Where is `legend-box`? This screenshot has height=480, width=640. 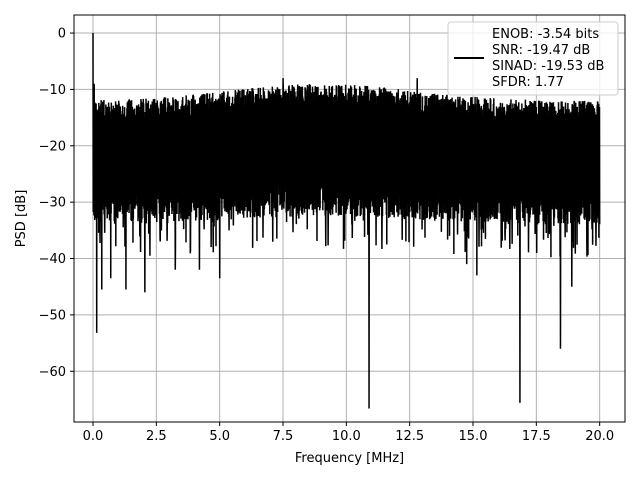 legend-box is located at coordinates (533, 58).